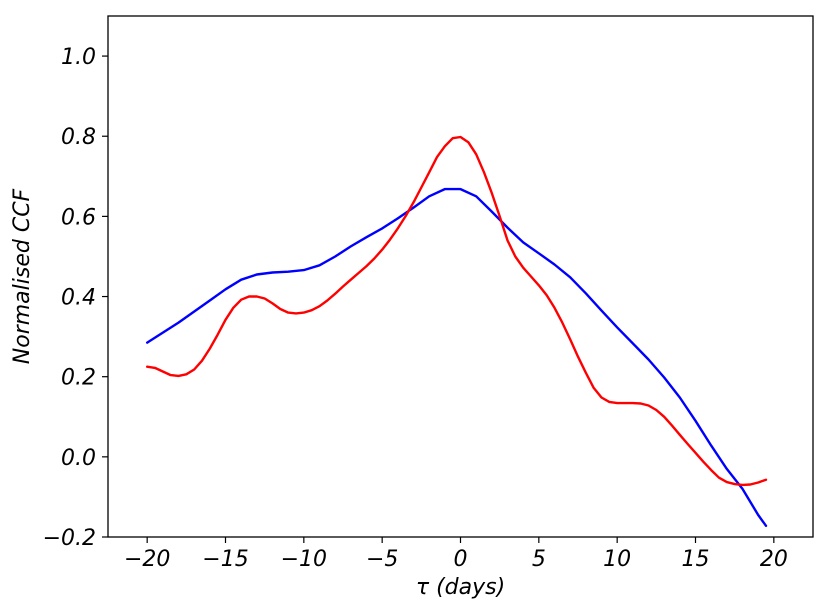  What do you see at coordinates (78, 378) in the screenshot?
I see `y-tick-label: 0.2` at bounding box center [78, 378].